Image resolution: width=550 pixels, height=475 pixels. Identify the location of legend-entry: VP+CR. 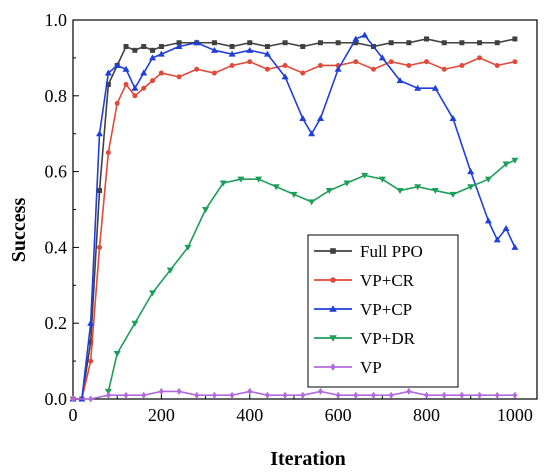
(364, 280).